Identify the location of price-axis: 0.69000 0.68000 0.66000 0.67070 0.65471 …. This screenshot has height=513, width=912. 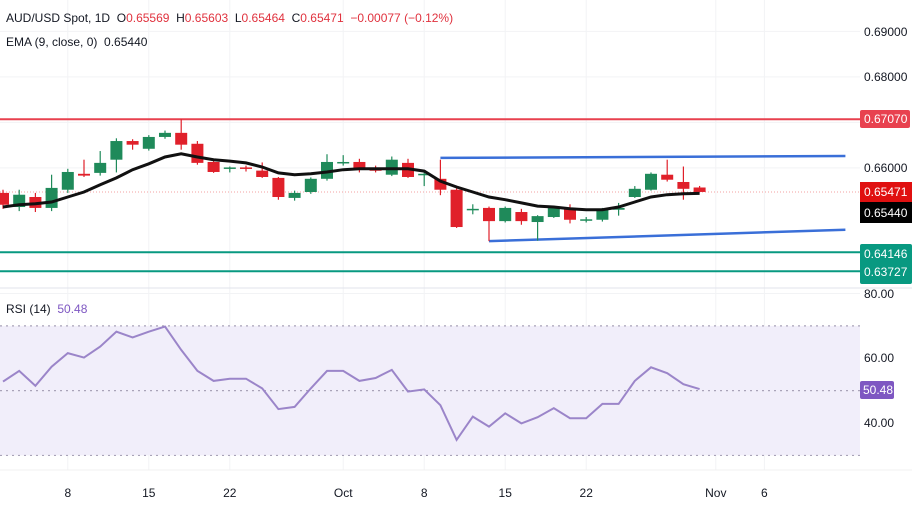
(886, 154).